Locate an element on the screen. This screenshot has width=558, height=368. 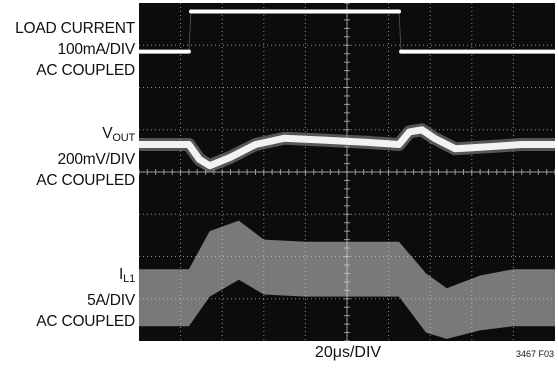
load-current-label: LOAD CURRENT 100mA/DIV AC COUPLED is located at coordinates (75, 49).